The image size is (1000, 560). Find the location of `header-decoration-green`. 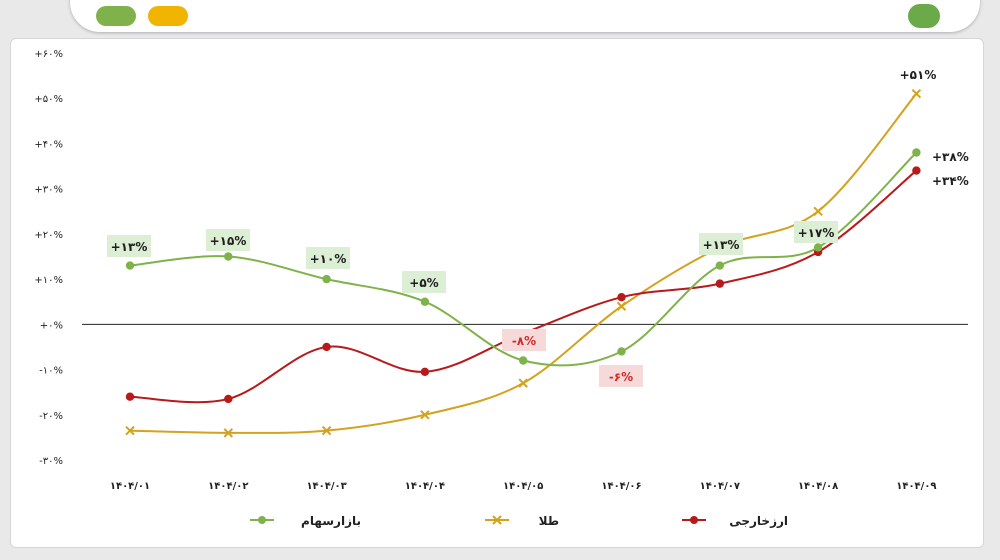

header-decoration-green is located at coordinates (116, 16).